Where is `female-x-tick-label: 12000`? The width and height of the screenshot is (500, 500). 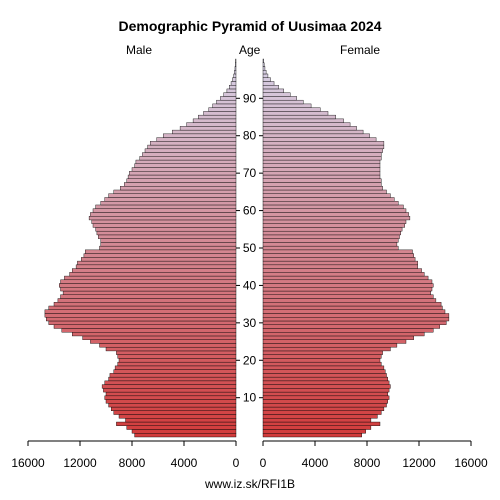 female-x-tick-label: 12000 is located at coordinates (419, 463).